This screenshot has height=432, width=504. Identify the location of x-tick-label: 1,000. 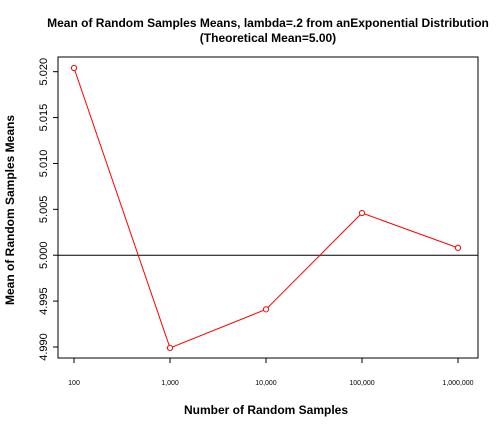
(170, 383).